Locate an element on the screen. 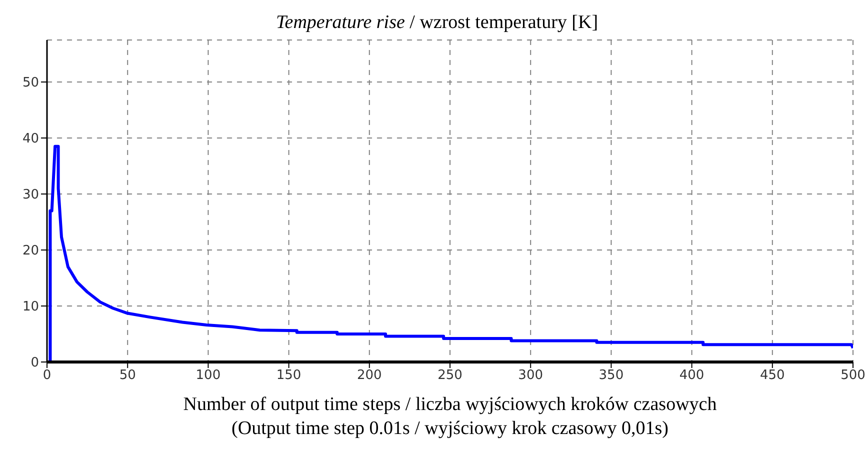 The height and width of the screenshot is (475, 866). x-tick-label: 300 is located at coordinates (531, 376).